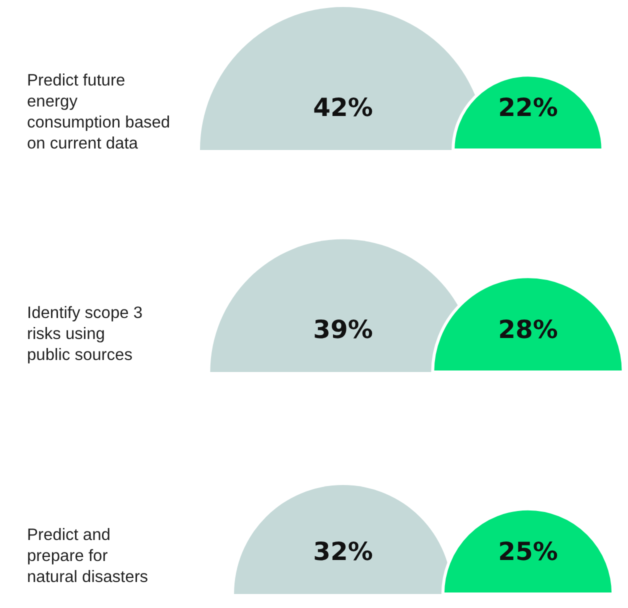 This screenshot has width=628, height=608. I want to click on data-label: 25%, so click(528, 551).